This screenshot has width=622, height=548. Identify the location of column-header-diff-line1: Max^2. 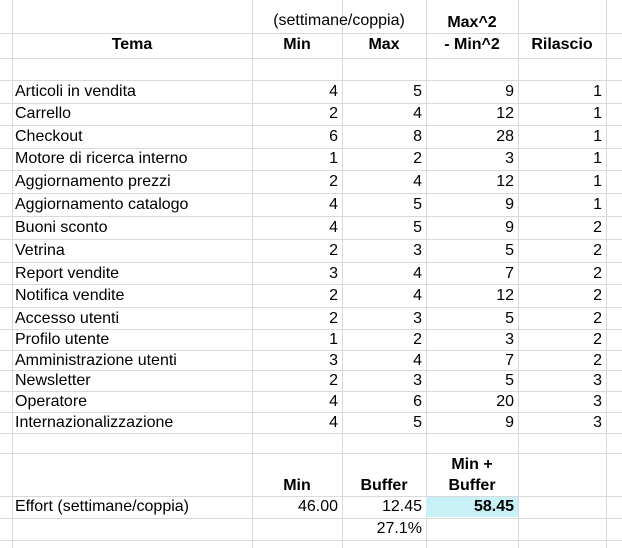
(472, 22).